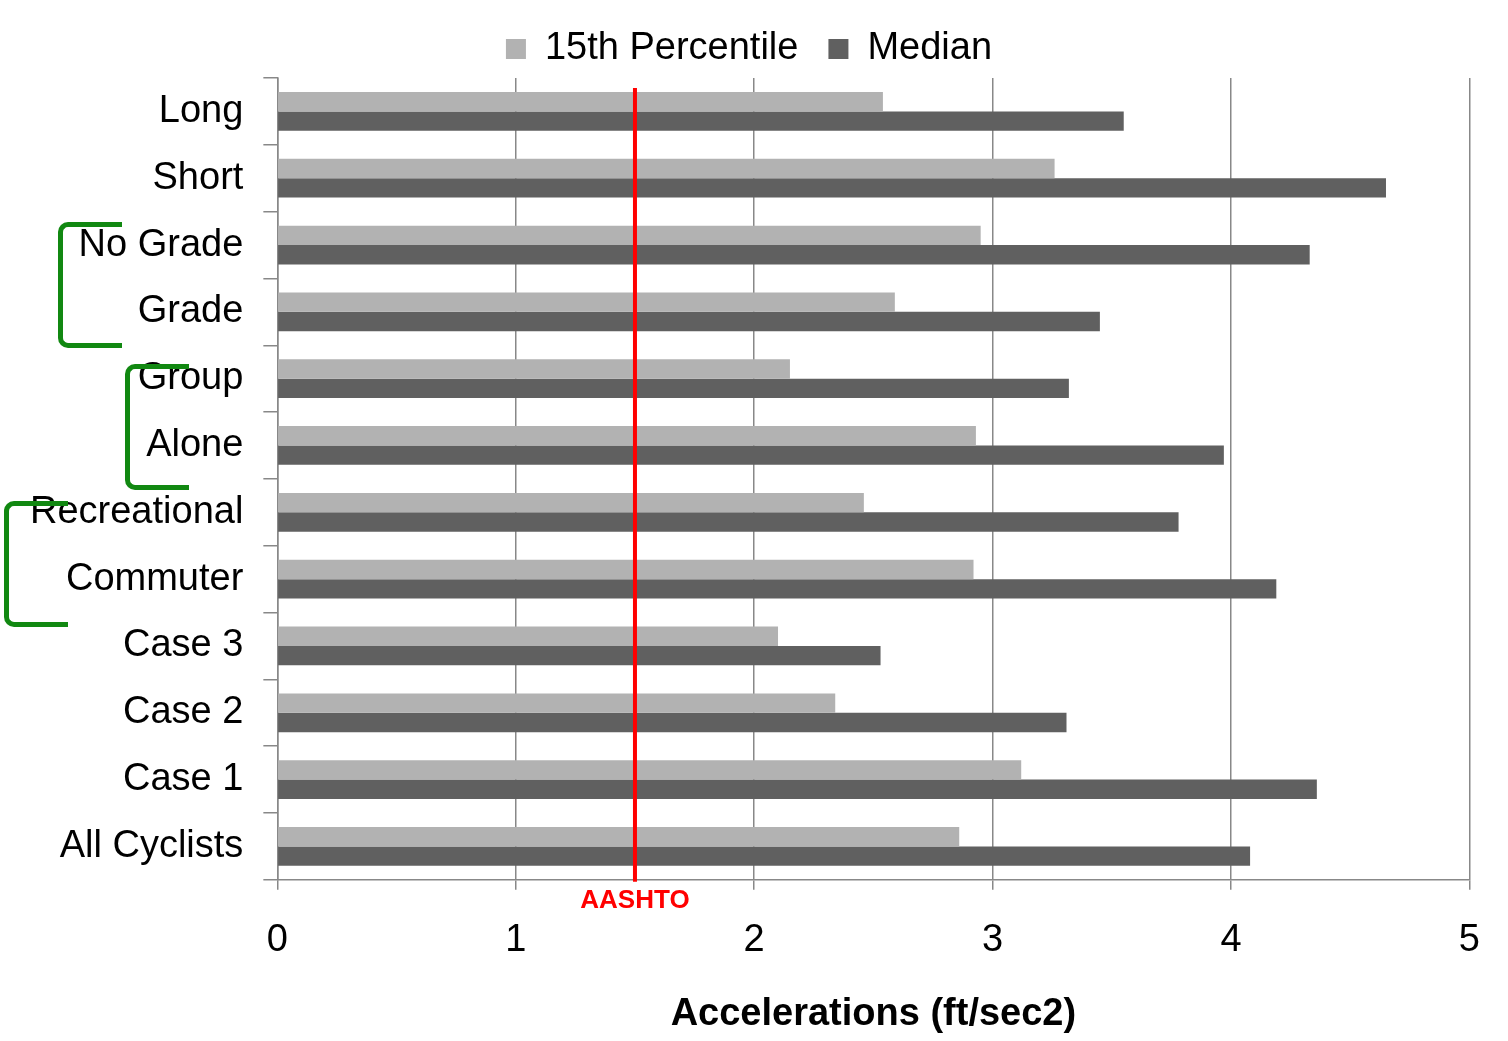  I want to click on y-tick-label: Recreational, so click(137, 509).